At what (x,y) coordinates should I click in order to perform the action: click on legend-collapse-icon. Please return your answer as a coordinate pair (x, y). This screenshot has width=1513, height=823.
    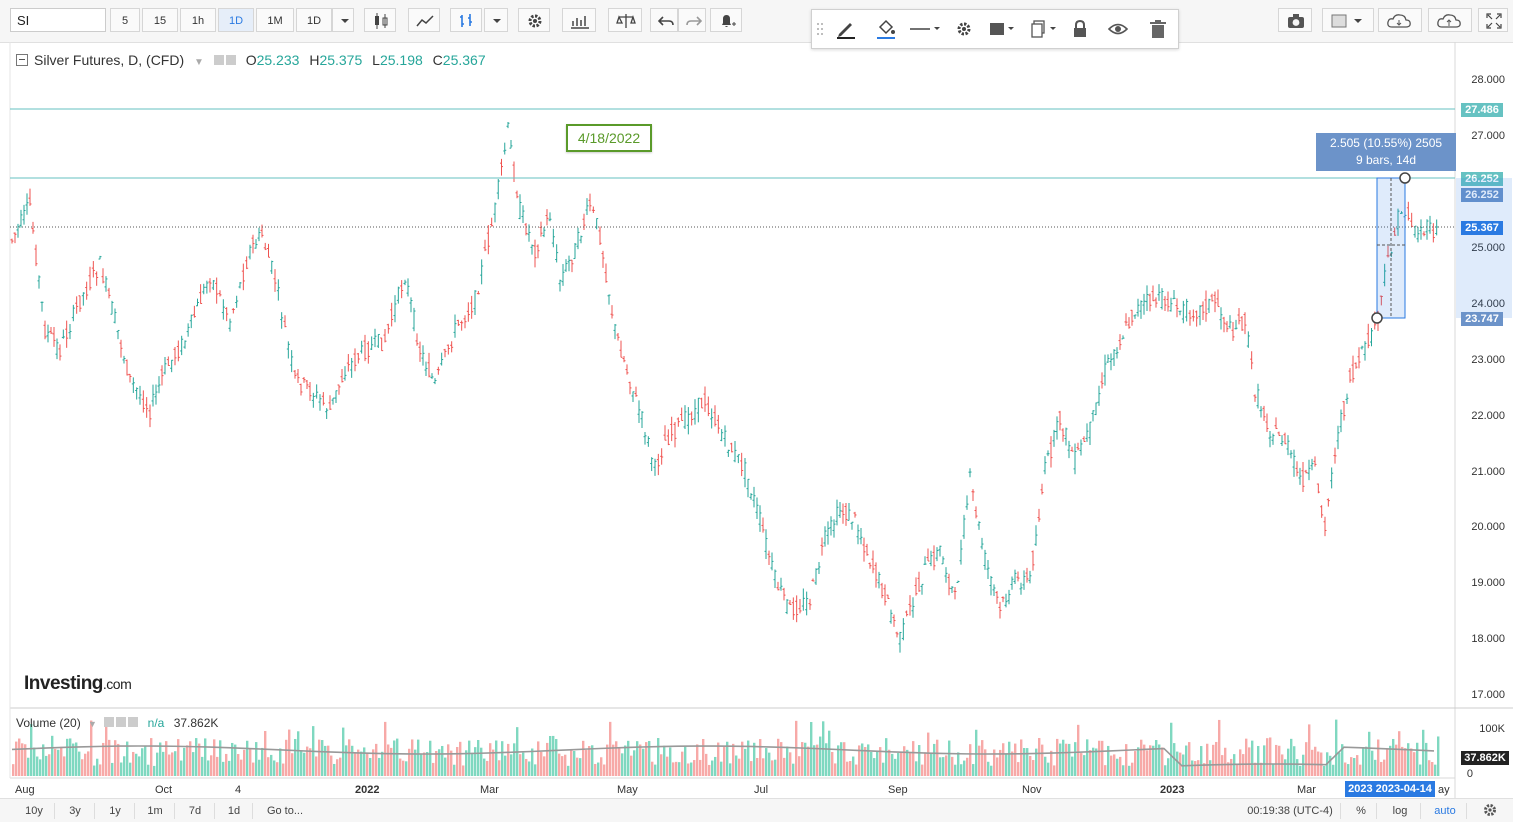
    Looking at the image, I should click on (22, 60).